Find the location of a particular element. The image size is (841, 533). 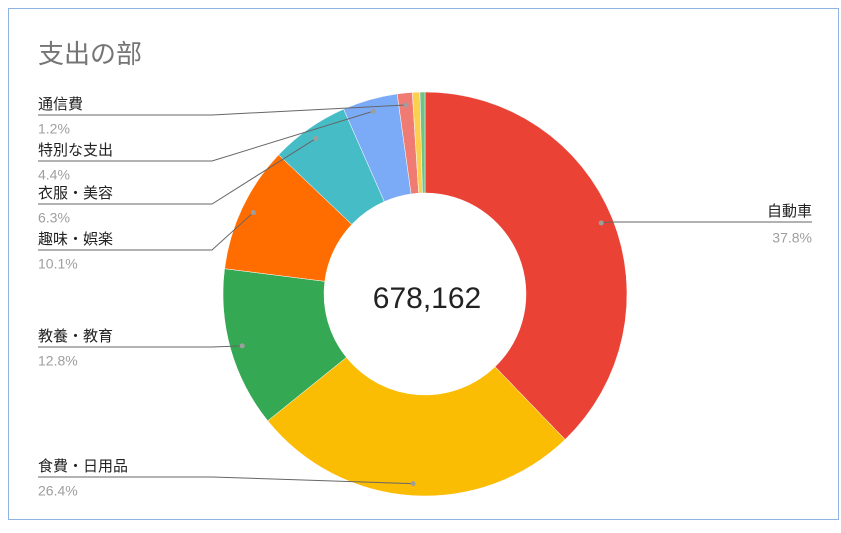

slice-name: 特別な支出 is located at coordinates (75, 150).